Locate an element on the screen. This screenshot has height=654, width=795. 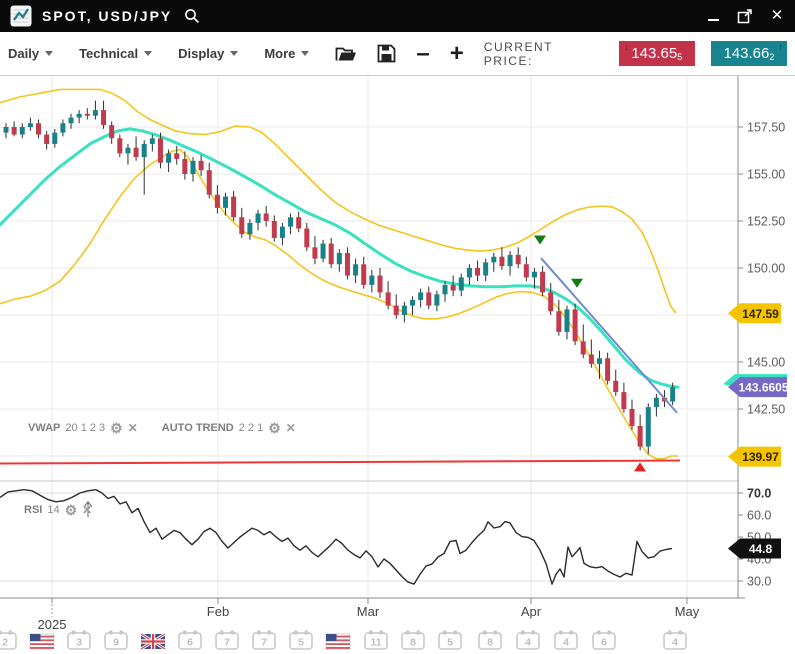
rsi-line is located at coordinates (336, 537).